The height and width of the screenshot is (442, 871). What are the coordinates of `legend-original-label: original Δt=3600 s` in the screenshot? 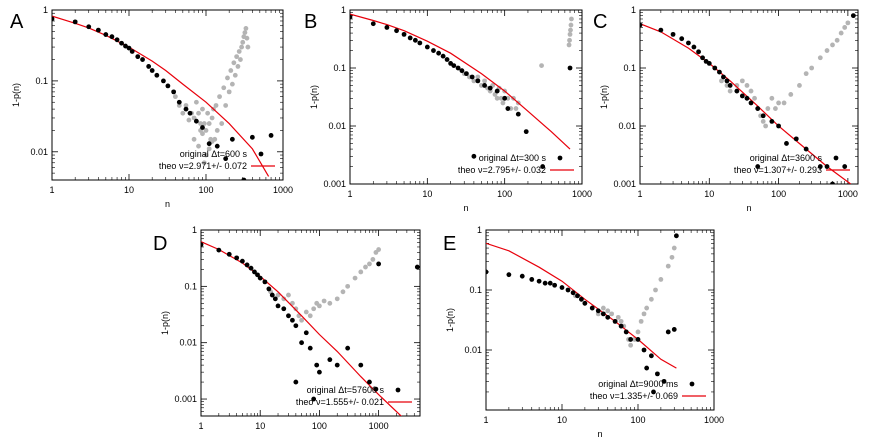 It's located at (786, 158).